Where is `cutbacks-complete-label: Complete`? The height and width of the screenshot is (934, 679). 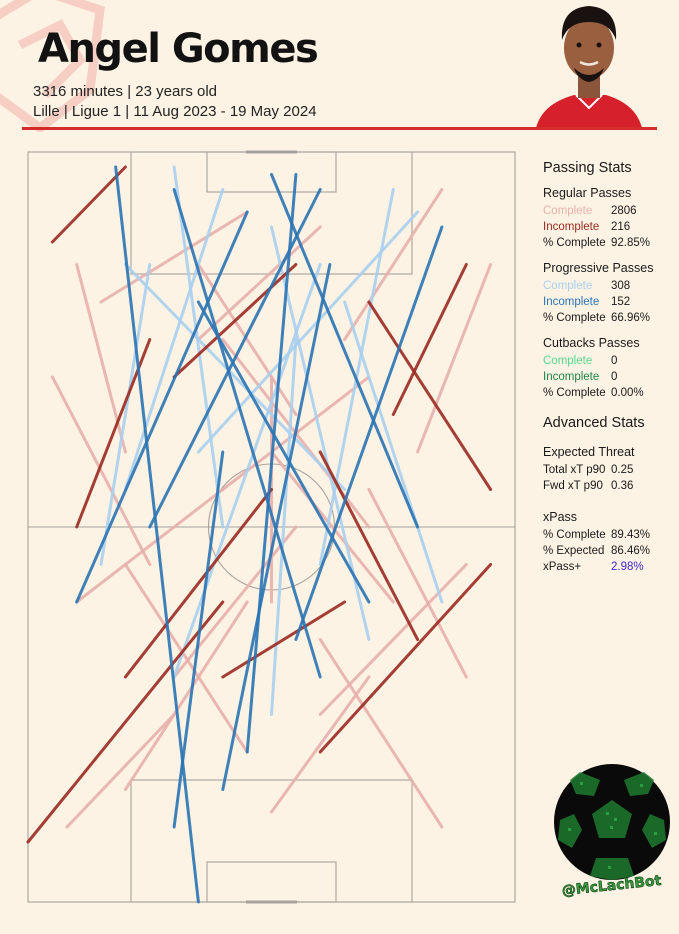
cutbacks-complete-label: Complete is located at coordinates (568, 361).